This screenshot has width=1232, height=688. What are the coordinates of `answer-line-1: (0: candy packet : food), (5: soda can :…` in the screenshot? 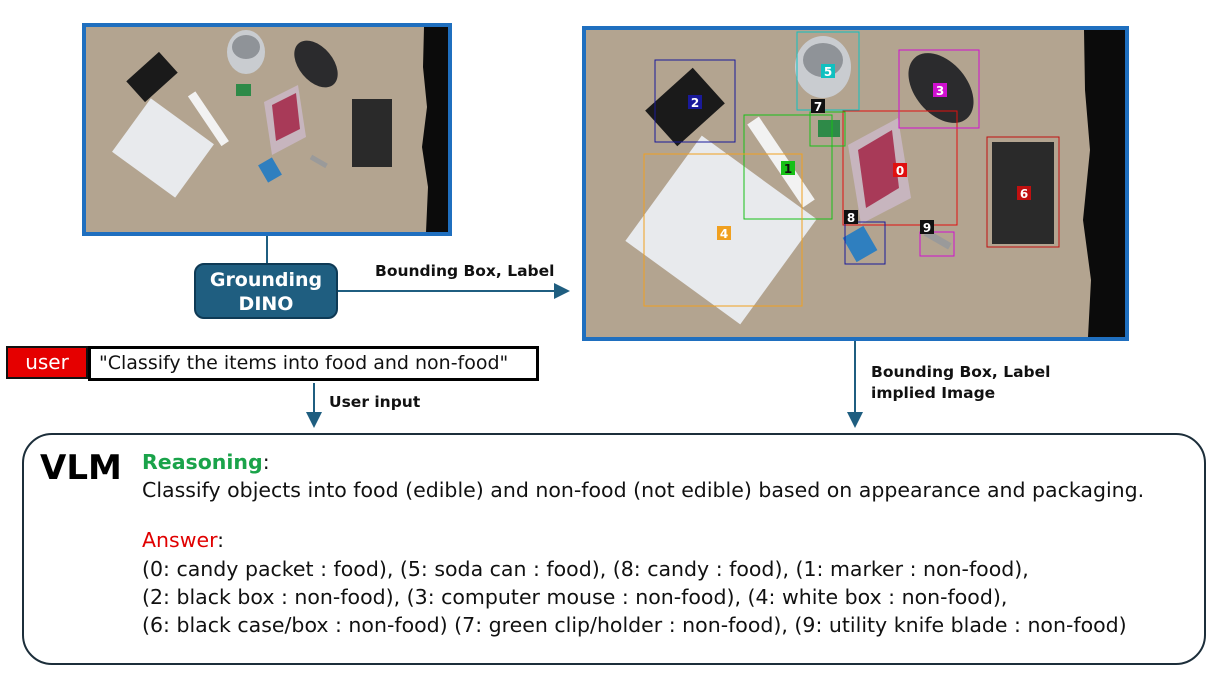 It's located at (585, 569).